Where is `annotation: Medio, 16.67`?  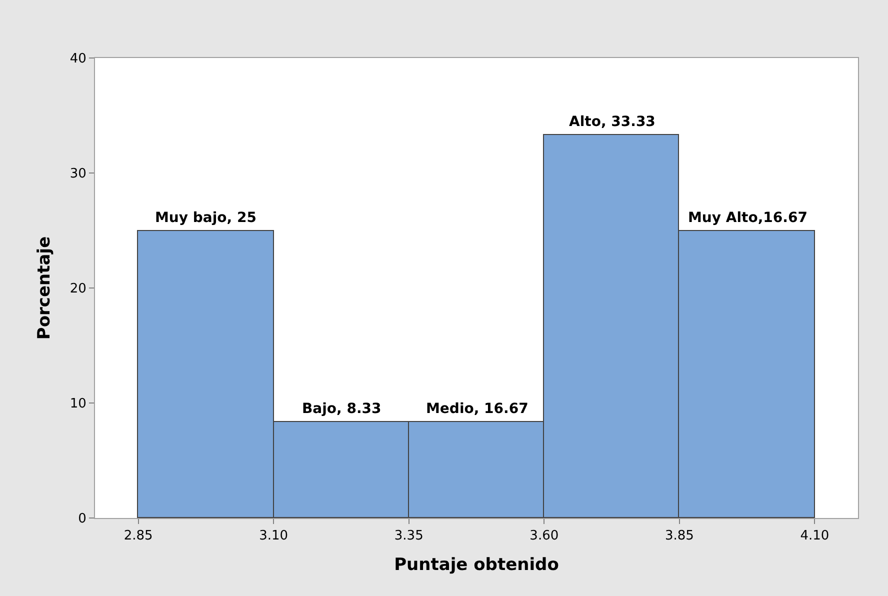 annotation: Medio, 16.67 is located at coordinates (477, 409).